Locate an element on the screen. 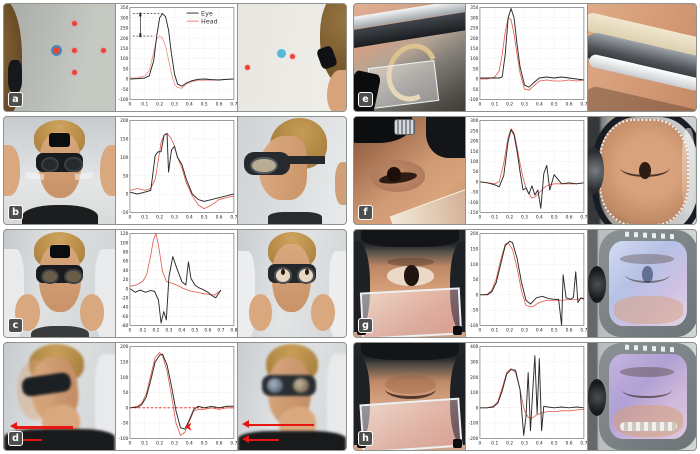 The width and height of the screenshot is (700, 454). svg-text: 400 is located at coordinates (475, 347).